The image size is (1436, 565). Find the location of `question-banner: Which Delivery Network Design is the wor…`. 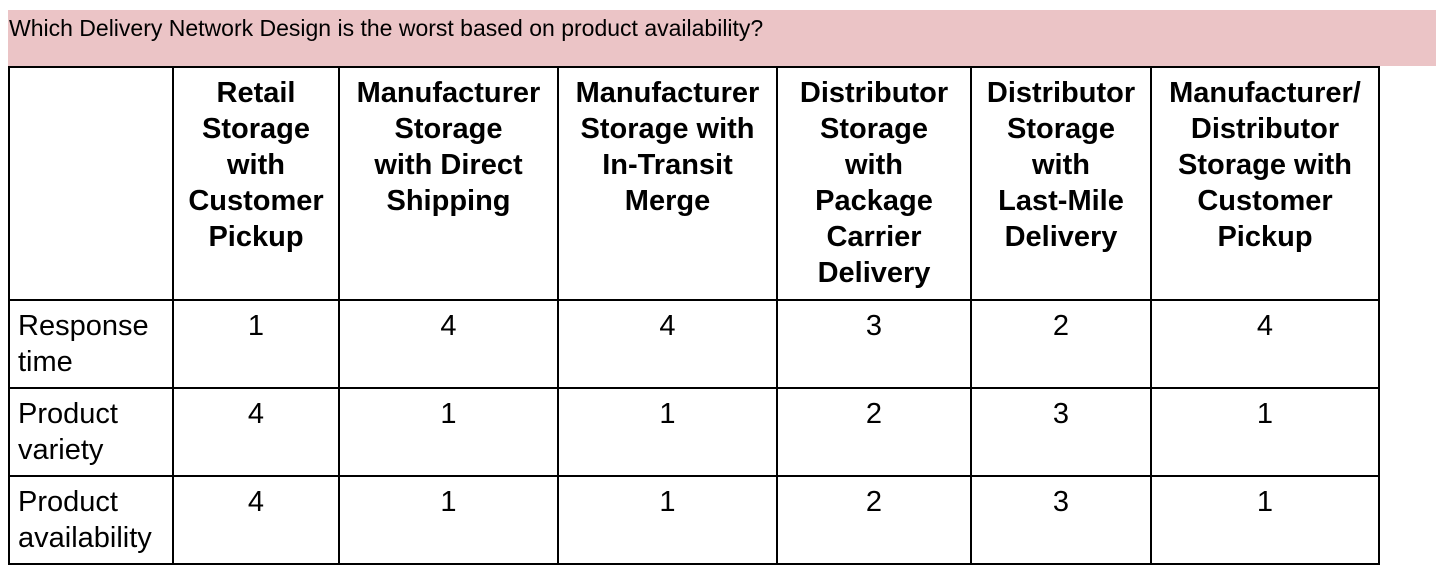

question-banner: Which Delivery Network Design is the wor… is located at coordinates (722, 38).